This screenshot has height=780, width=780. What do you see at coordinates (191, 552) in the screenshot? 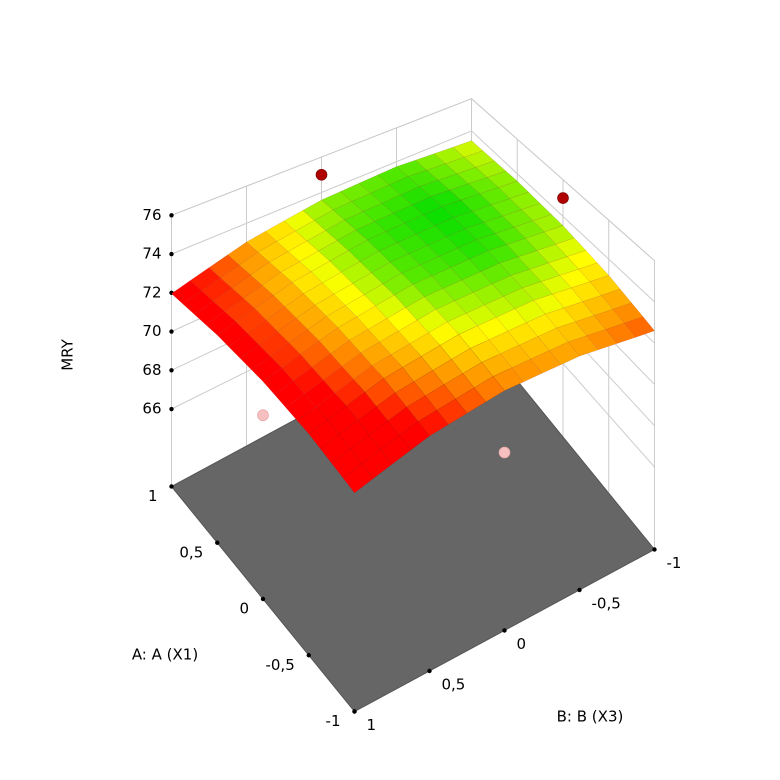
I see `x-tick-label: 0,5` at bounding box center [191, 552].